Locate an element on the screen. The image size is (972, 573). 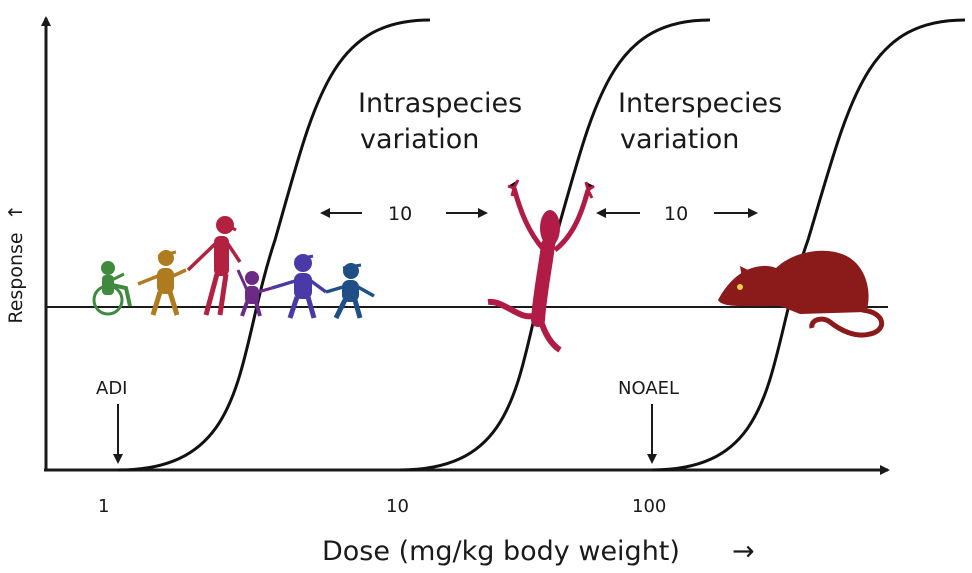
intraspecies-title-line1: Intraspecies is located at coordinates (440, 103).